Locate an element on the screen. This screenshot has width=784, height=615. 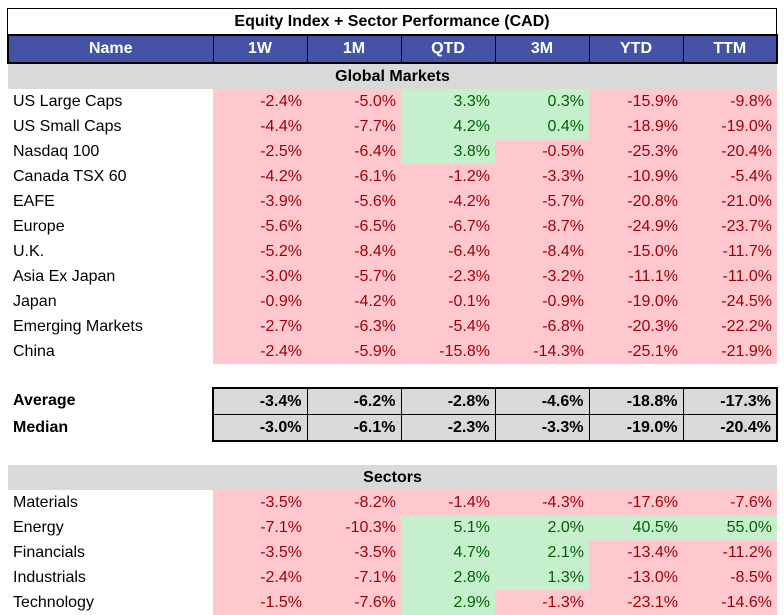
table-row: Industrials -2.4% -7.1% 2.8% 1.3% -13.0% -8.5% is located at coordinates (392, 577).